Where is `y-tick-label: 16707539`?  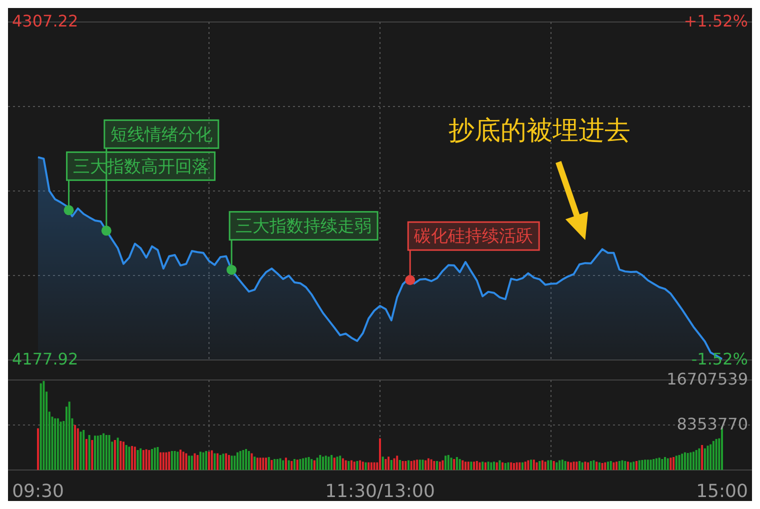
y-tick-label: 16707539 is located at coordinates (707, 378).